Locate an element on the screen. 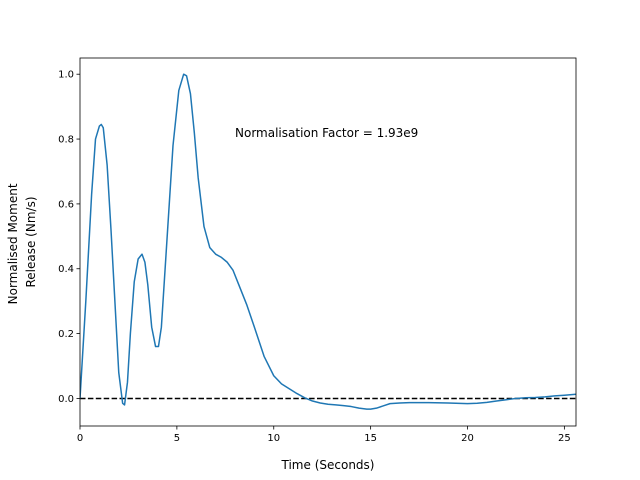 This screenshot has height=480, width=640. y-axis-label: Normalised Moment Release (Nm/s) is located at coordinates (22, 242).